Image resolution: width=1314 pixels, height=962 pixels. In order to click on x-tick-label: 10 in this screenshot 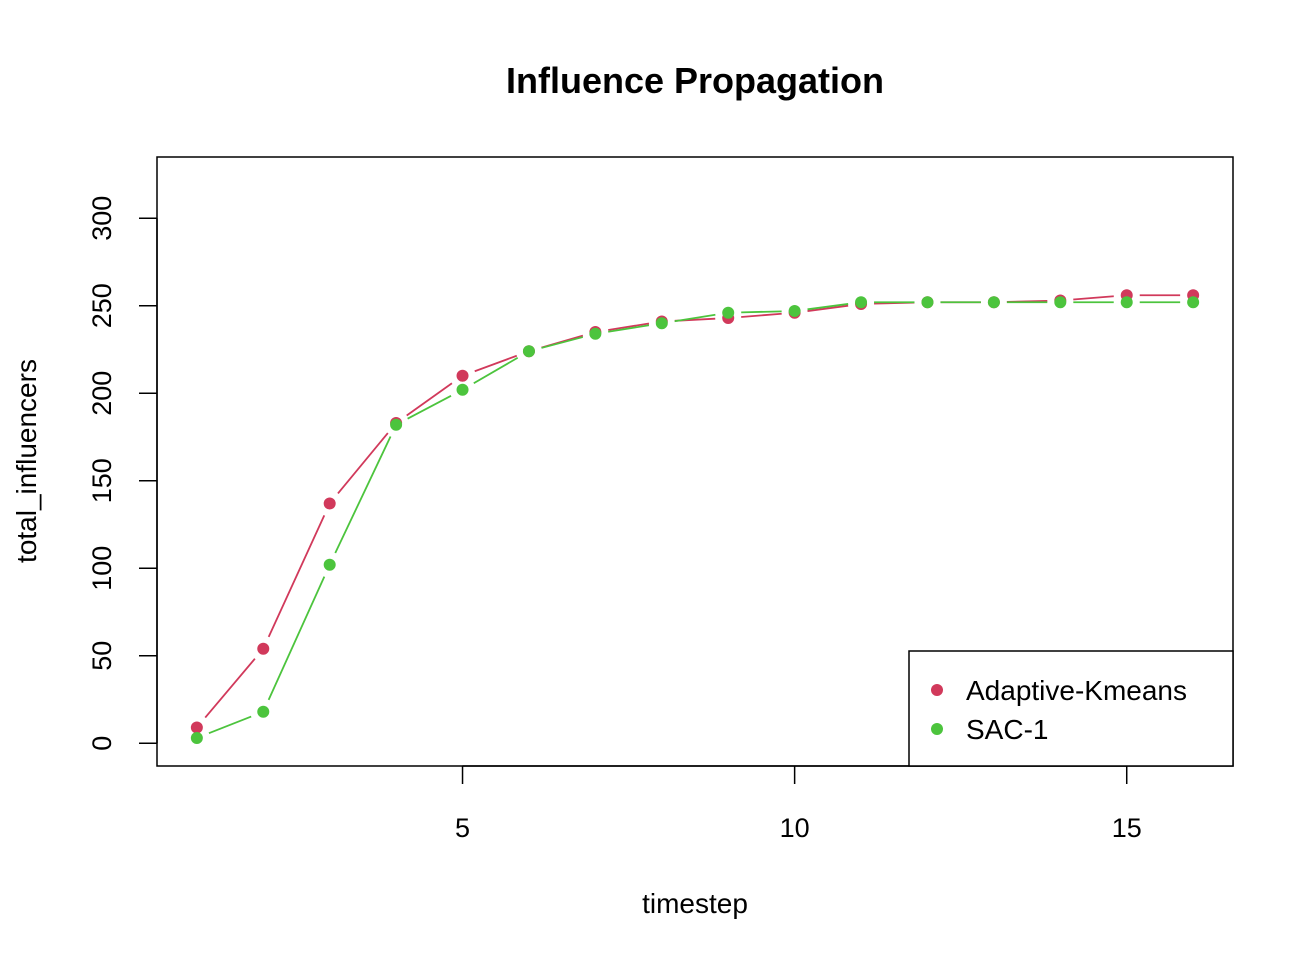, I will do `click(795, 828)`.